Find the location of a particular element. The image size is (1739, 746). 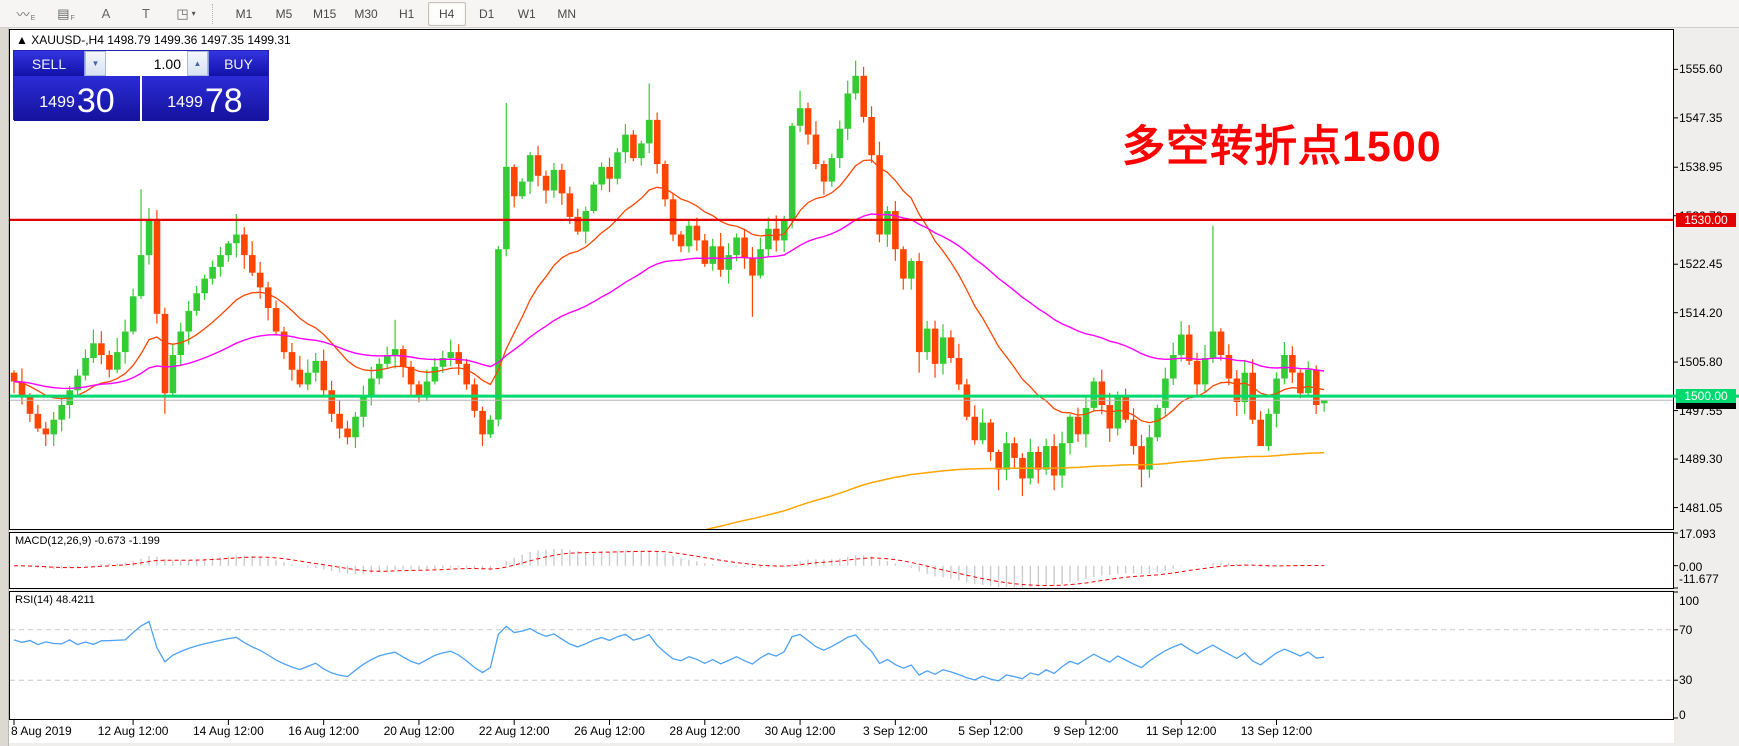

volume-decrease-button: ▼ is located at coordinates (95, 63).